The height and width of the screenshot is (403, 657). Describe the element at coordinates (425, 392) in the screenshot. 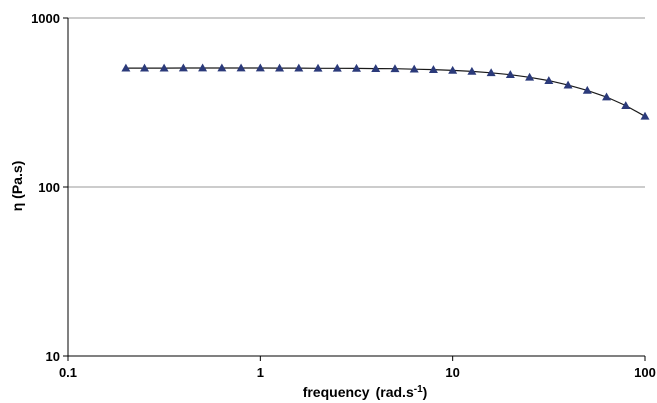

I see `x-axis-unit-close: )` at that location.